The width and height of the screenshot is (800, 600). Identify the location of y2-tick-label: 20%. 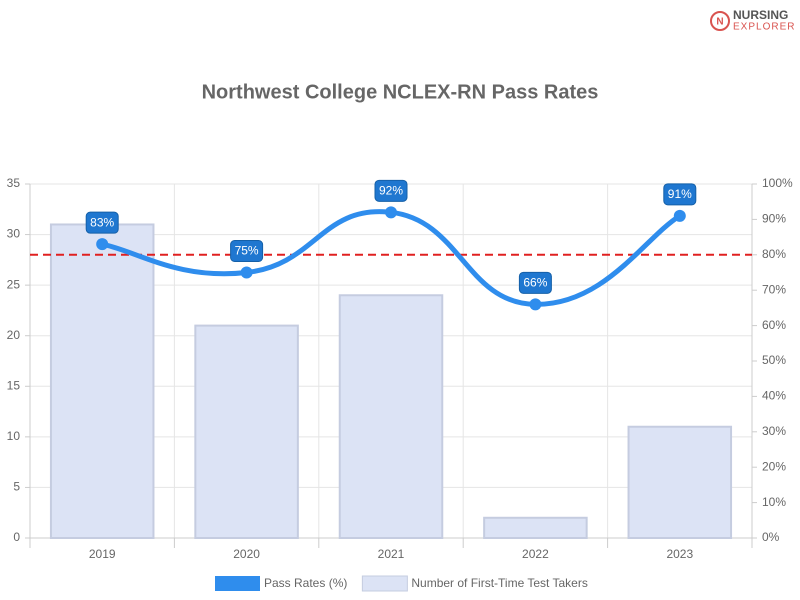
(774, 466).